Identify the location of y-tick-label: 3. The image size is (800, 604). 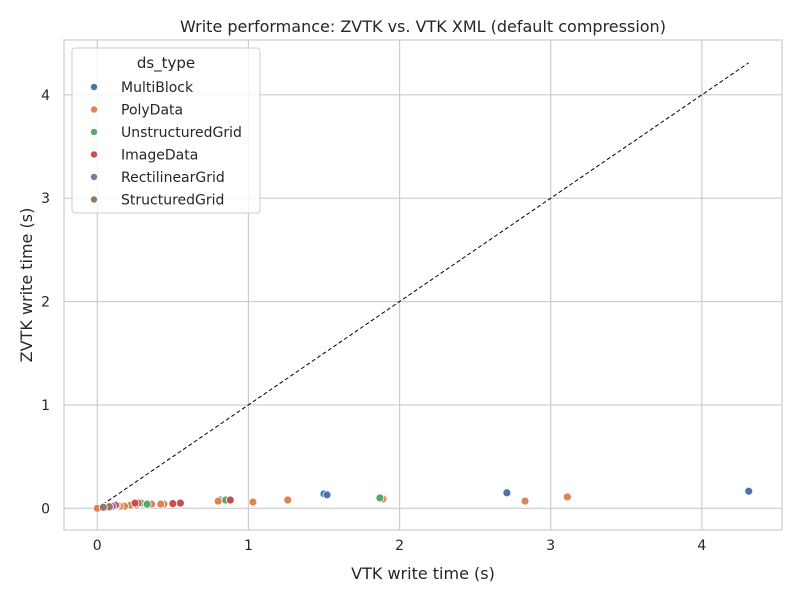
(45, 199).